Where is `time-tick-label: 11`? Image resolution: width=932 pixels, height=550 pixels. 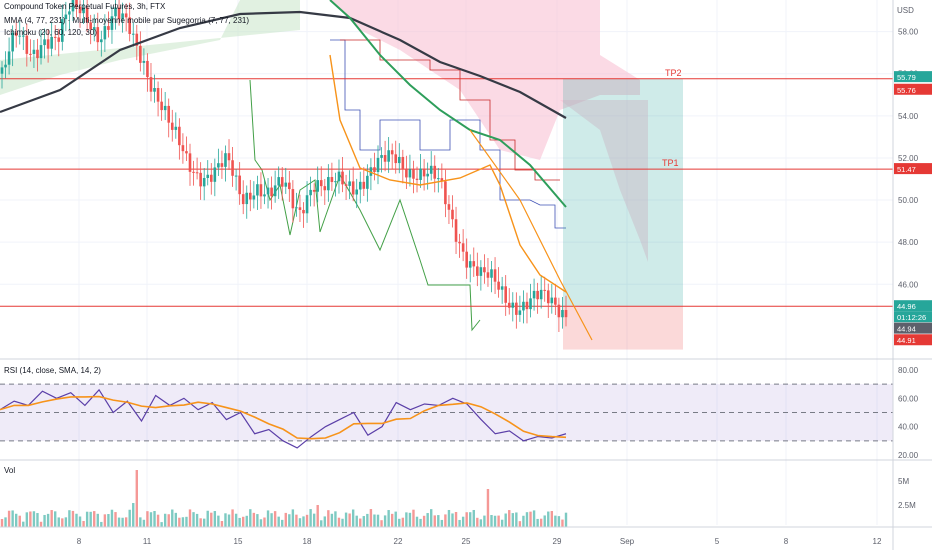
time-tick-label: 11 is located at coordinates (147, 541).